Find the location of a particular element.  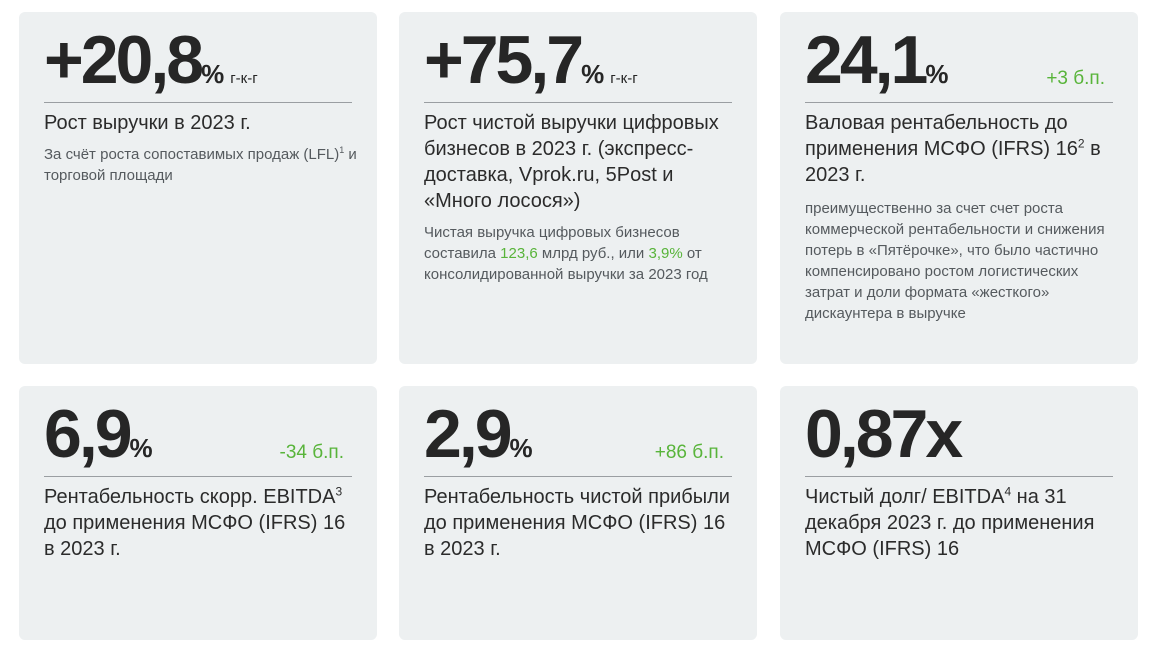

highlight-value: 123,6 is located at coordinates (519, 253).